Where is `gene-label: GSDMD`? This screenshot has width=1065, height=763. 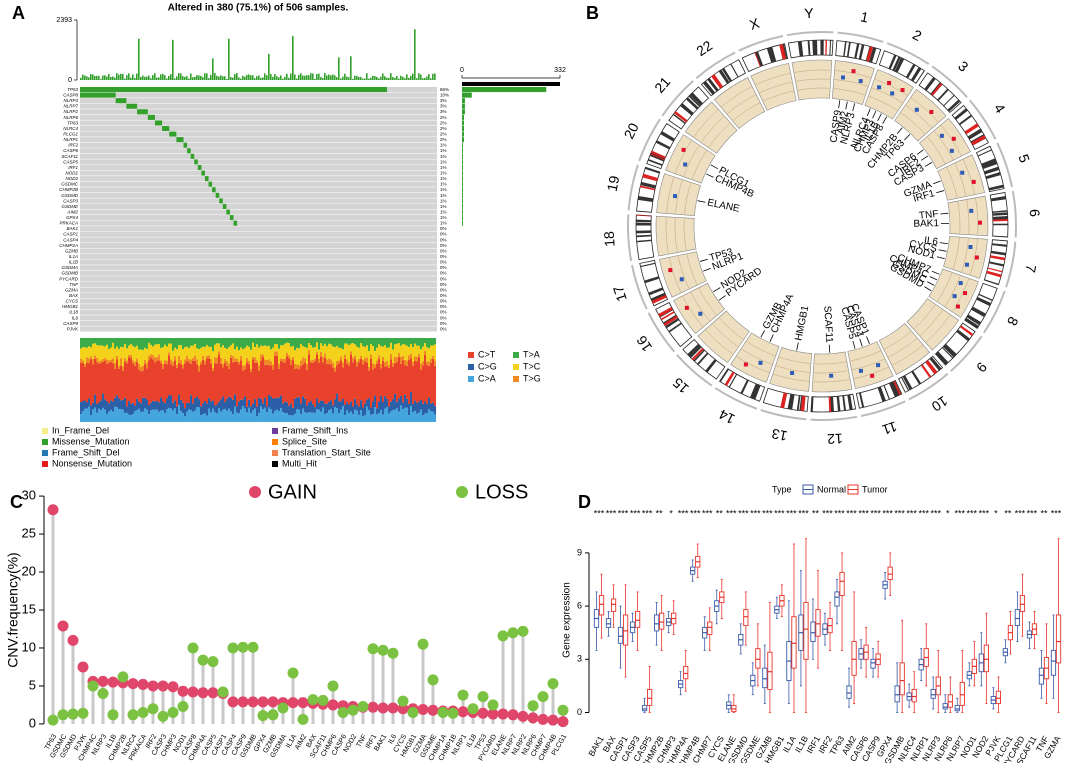
gene-label: GSDMD is located at coordinates (70, 195).